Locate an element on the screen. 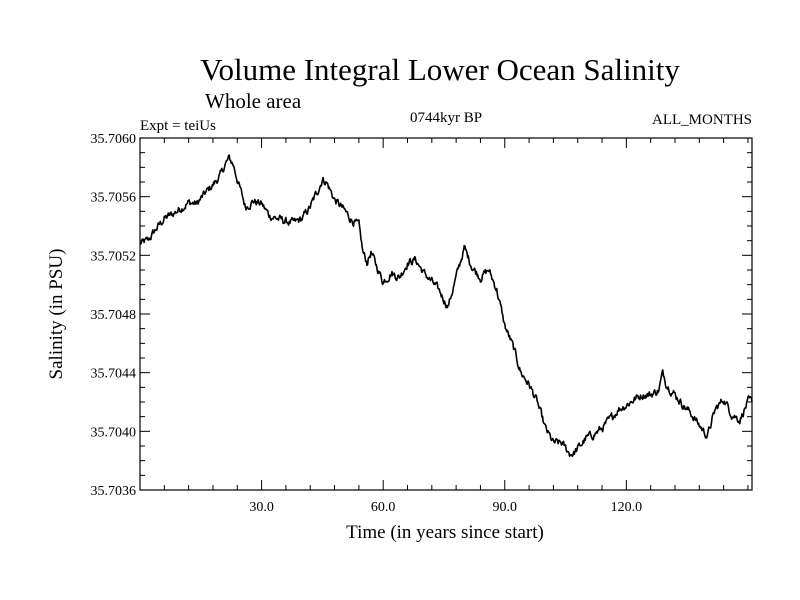 This screenshot has width=800, height=600. y-tick-label: 35.7056 is located at coordinates (114, 198).